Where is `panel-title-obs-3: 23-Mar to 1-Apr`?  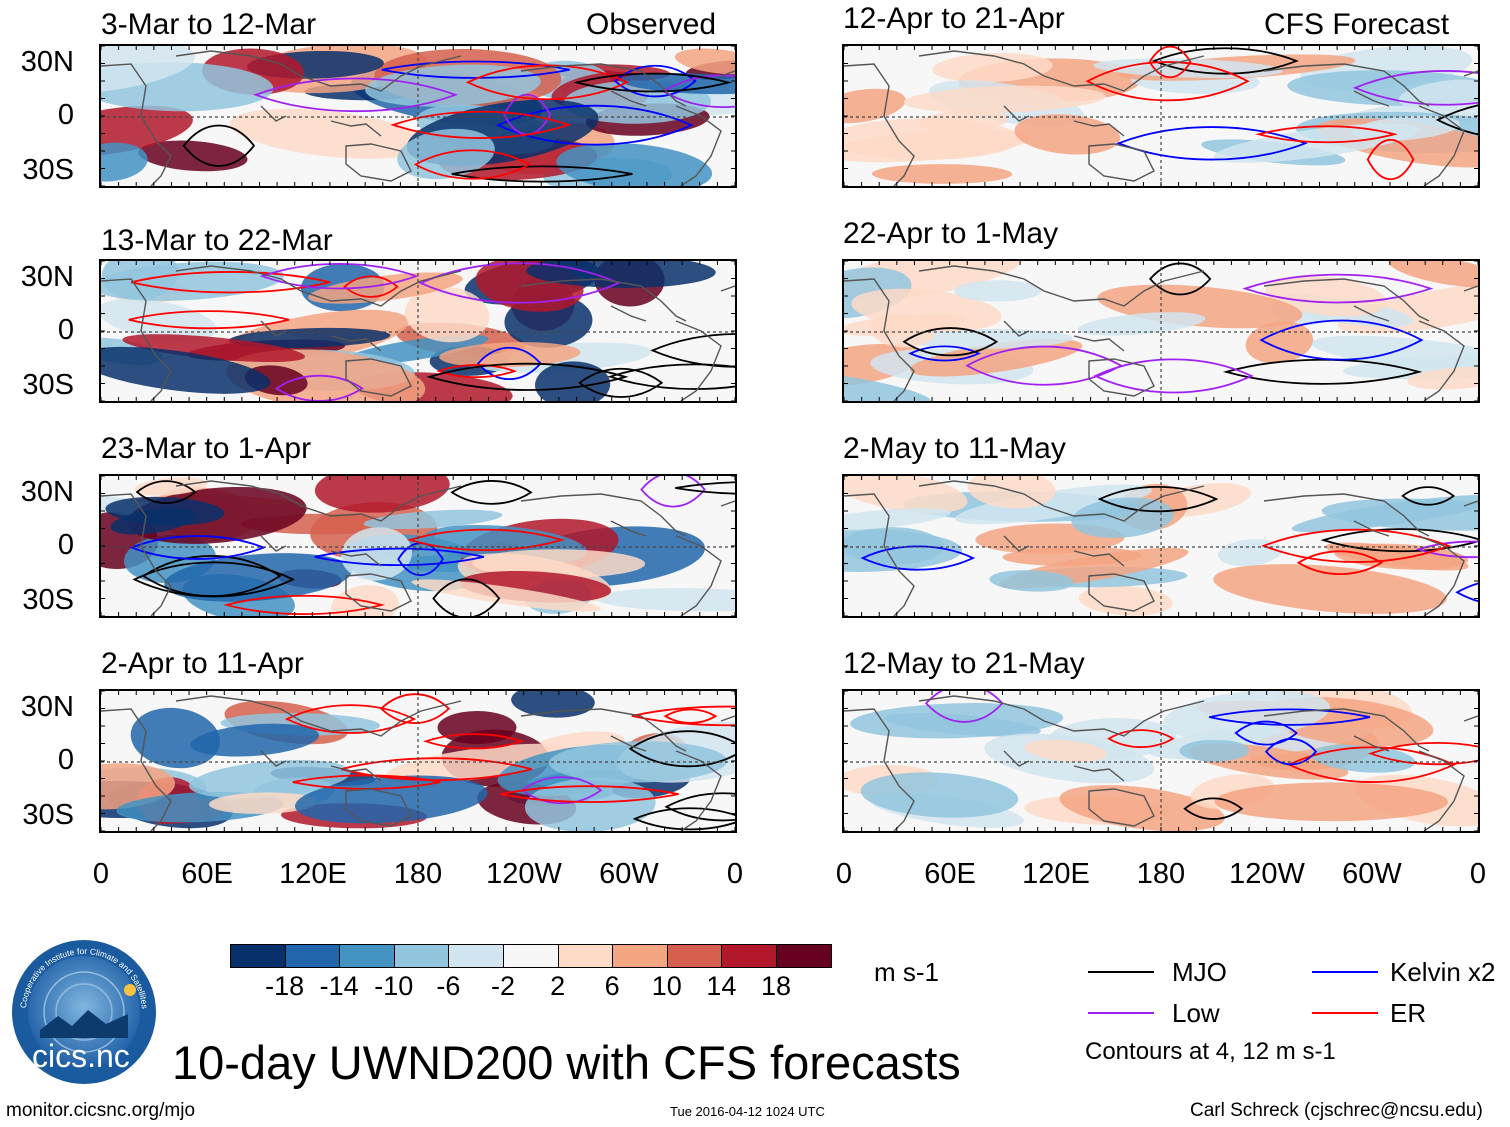
panel-title-obs-3: 23-Mar to 1-Apr is located at coordinates (206, 448).